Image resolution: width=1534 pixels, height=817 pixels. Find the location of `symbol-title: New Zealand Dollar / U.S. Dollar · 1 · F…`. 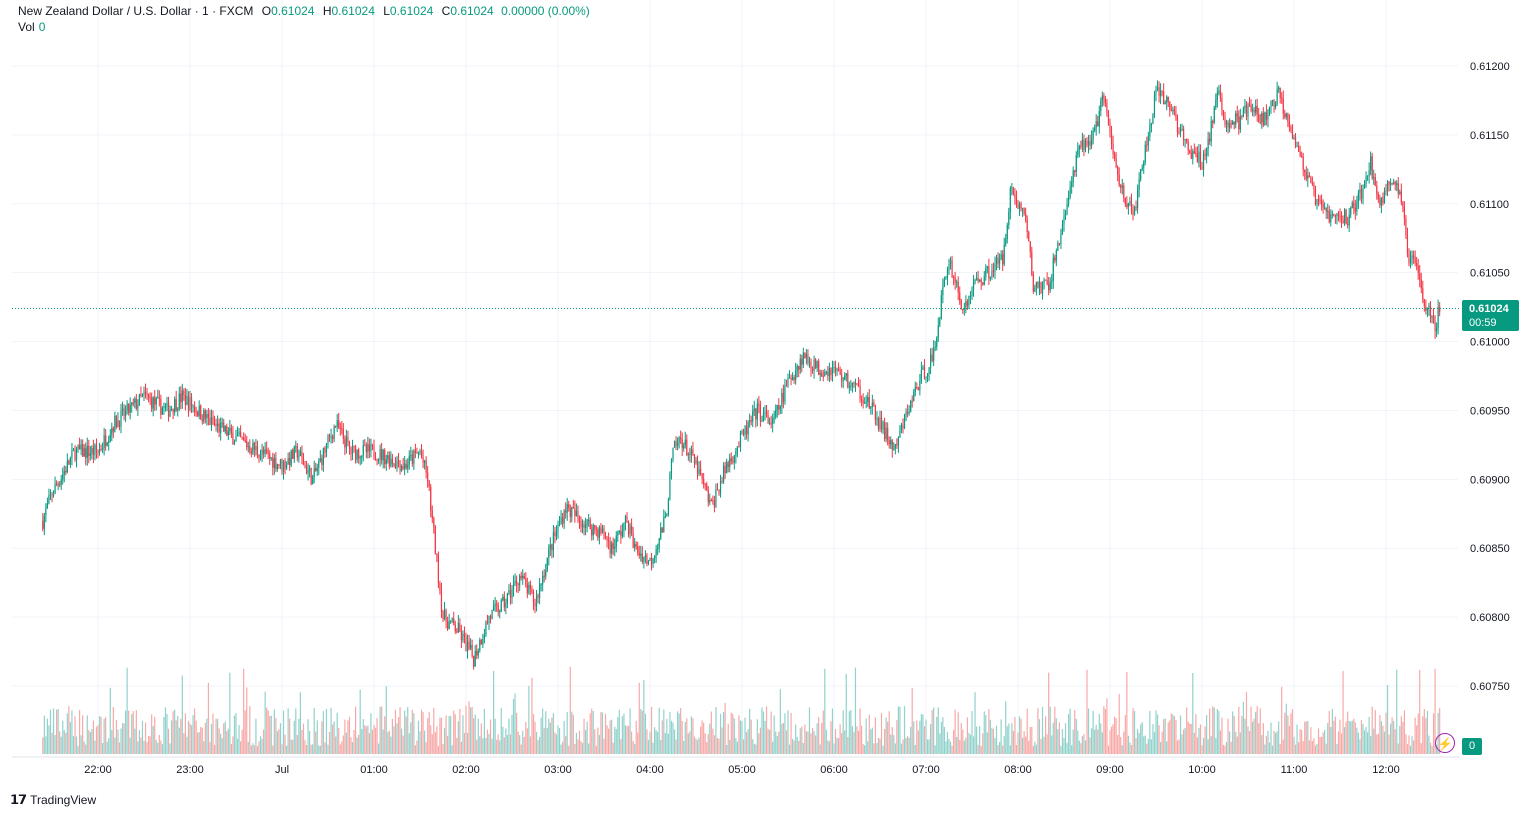

symbol-title: New Zealand Dollar / U.S. Dollar · 1 · F… is located at coordinates (136, 11).